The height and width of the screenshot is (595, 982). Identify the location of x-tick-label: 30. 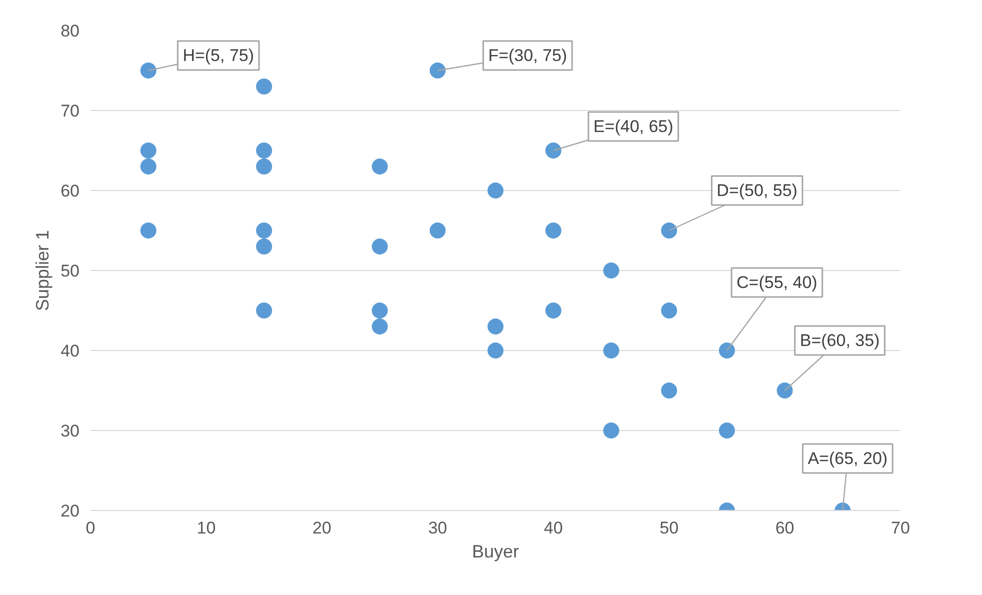
(438, 528).